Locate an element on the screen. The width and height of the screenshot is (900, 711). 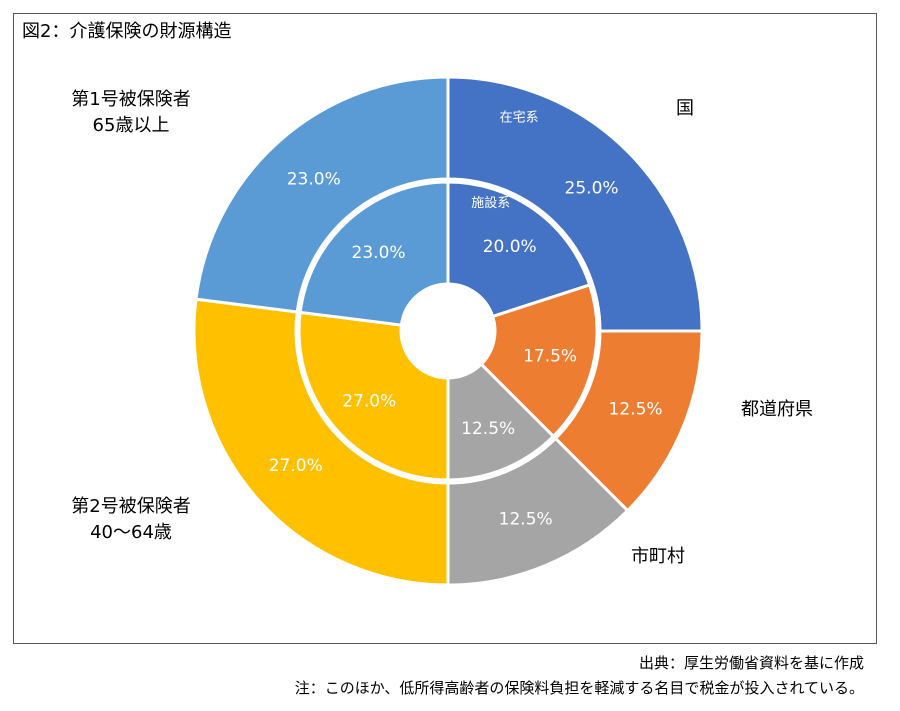
outer-slice-label-2: 12.5% is located at coordinates (526, 520).